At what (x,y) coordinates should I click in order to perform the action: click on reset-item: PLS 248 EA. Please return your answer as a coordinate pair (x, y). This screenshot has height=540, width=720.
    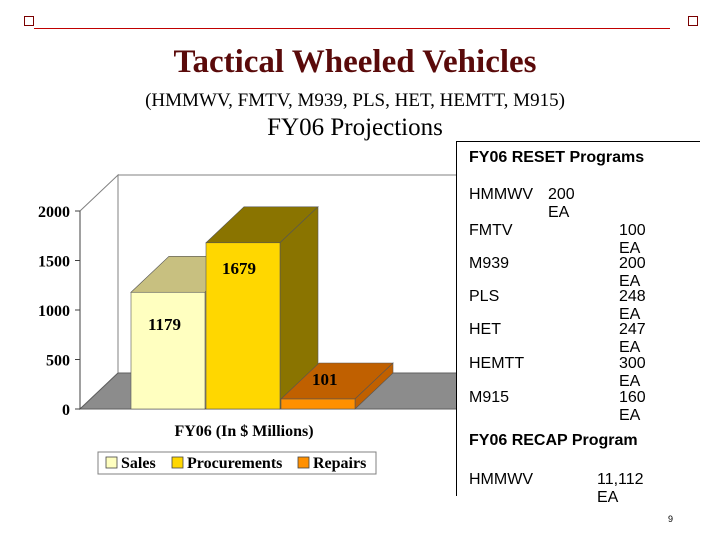
    Looking at the image, I should click on (557, 305).